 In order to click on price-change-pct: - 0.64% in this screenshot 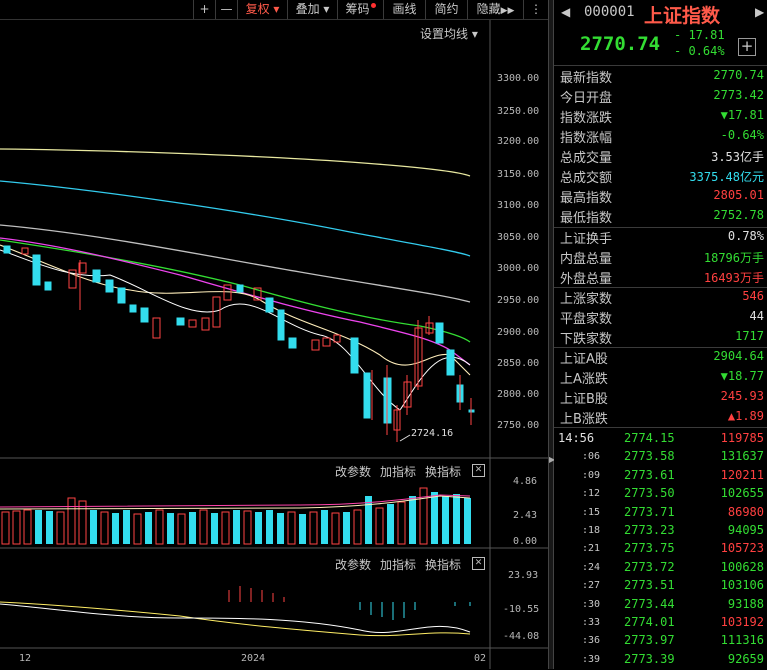, I will do `click(699, 51)`.